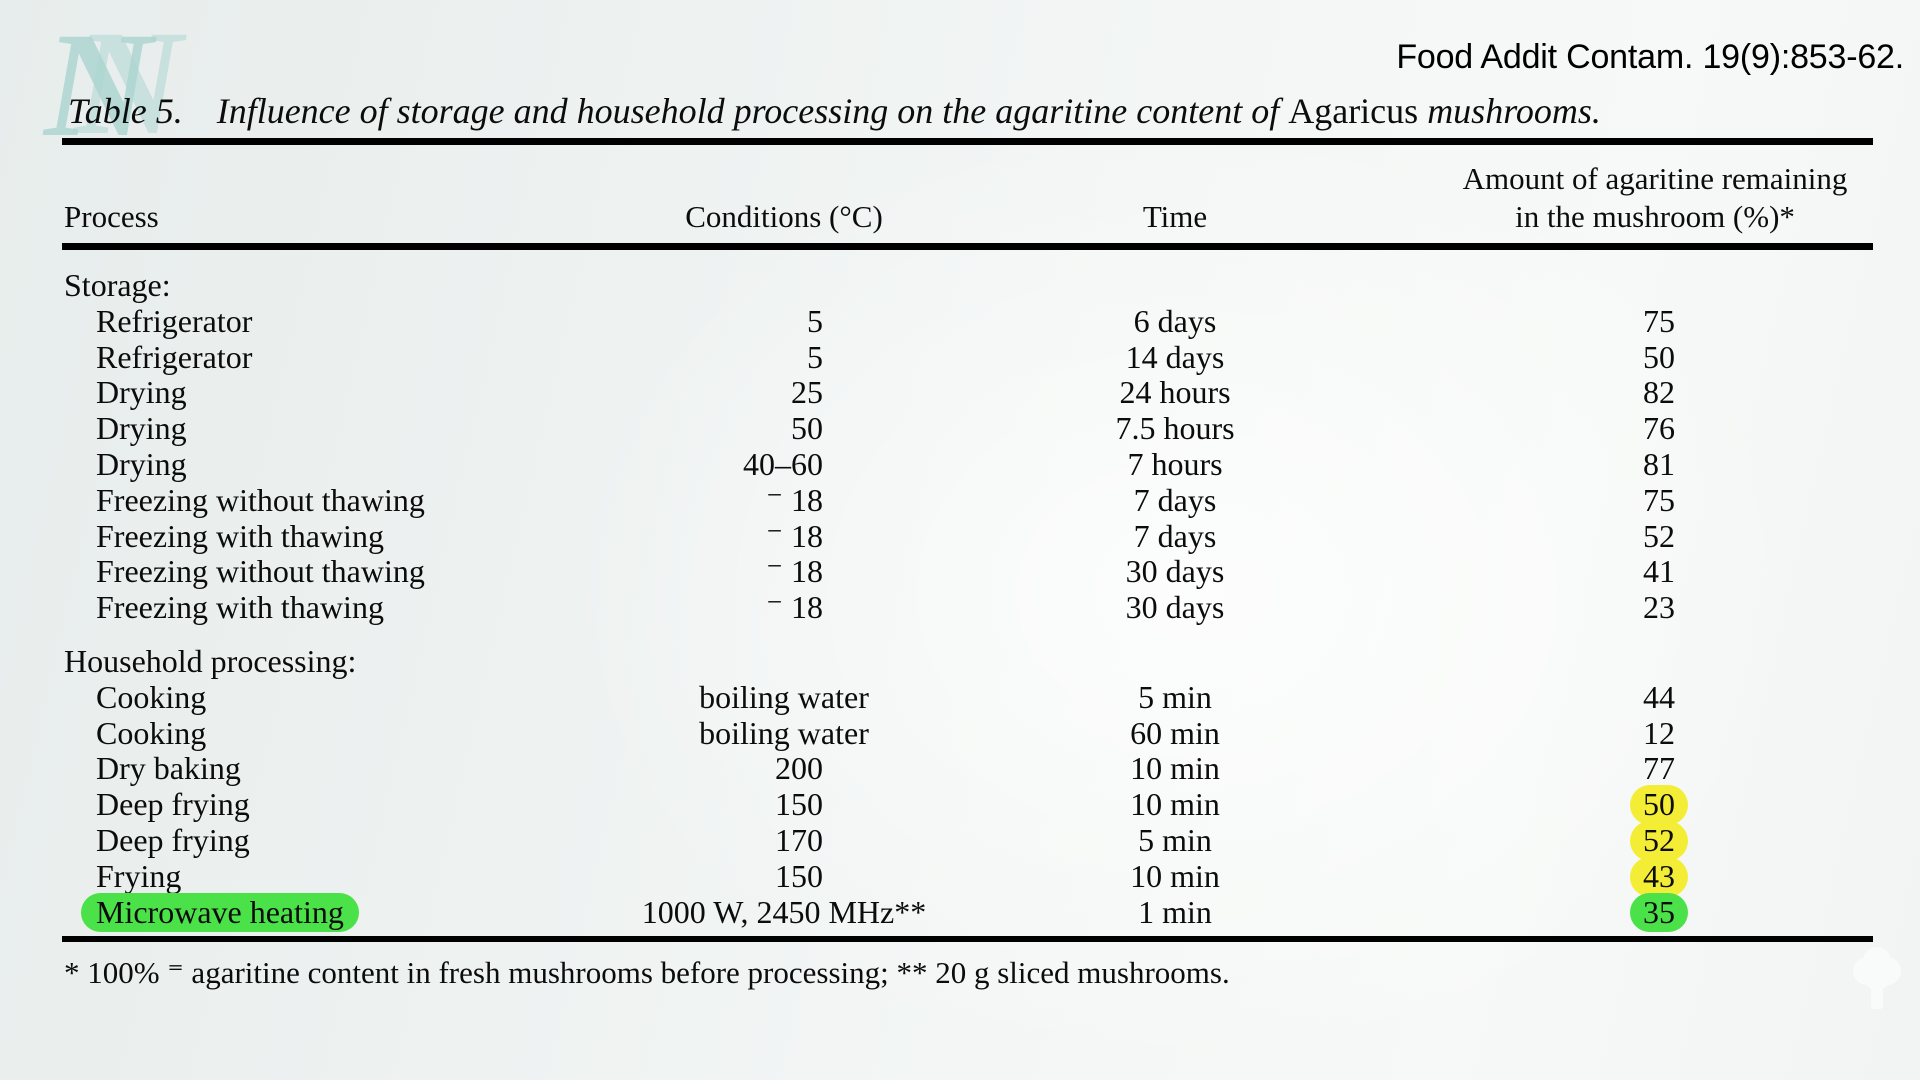 This screenshot has width=1920, height=1080. I want to click on time-cell: 6 days, so click(1175, 320).